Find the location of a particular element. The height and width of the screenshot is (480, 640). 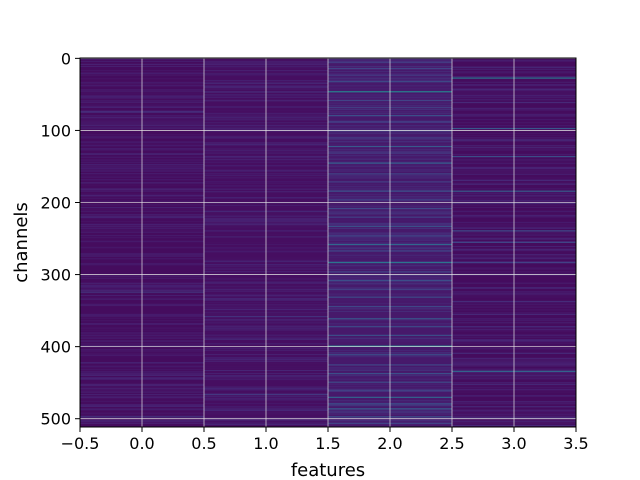

x-axis-ticks: −0.5 0.0 0.5 1.0 1.5 2.0 2.5 3.0 3.5 is located at coordinates (325, 440).